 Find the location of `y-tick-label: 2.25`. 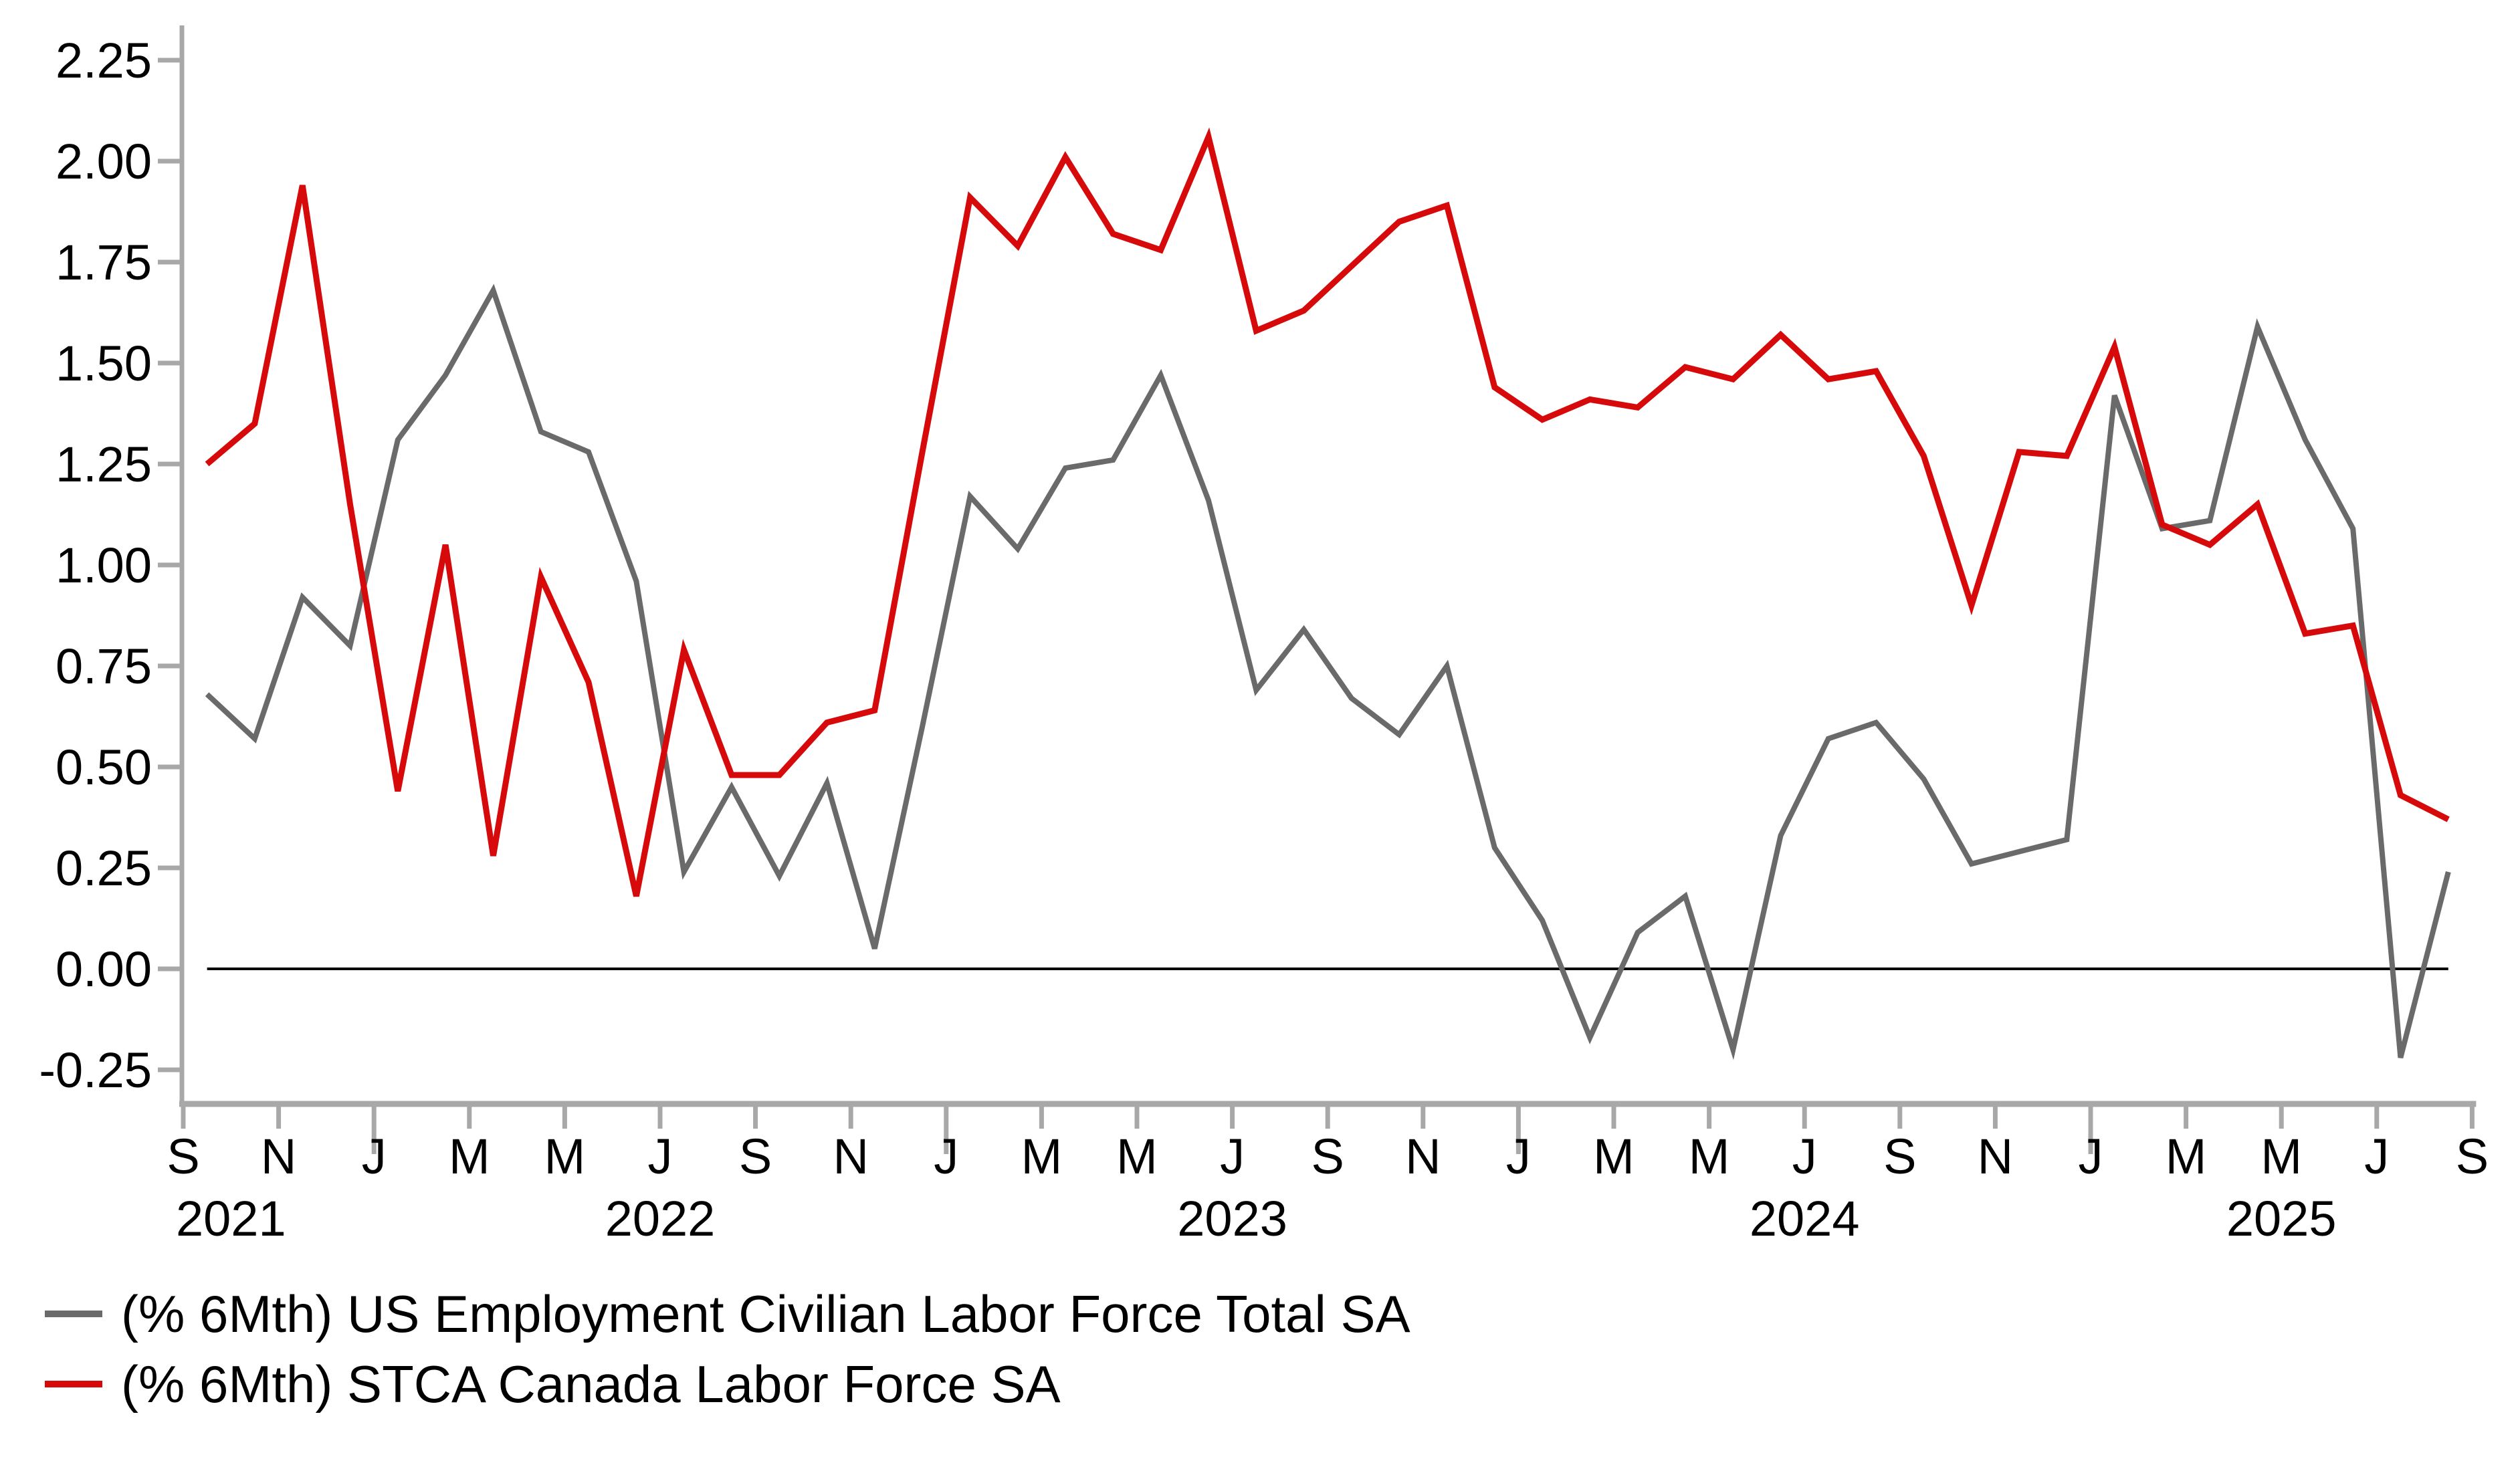

y-tick-label: 2.25 is located at coordinates (104, 60).